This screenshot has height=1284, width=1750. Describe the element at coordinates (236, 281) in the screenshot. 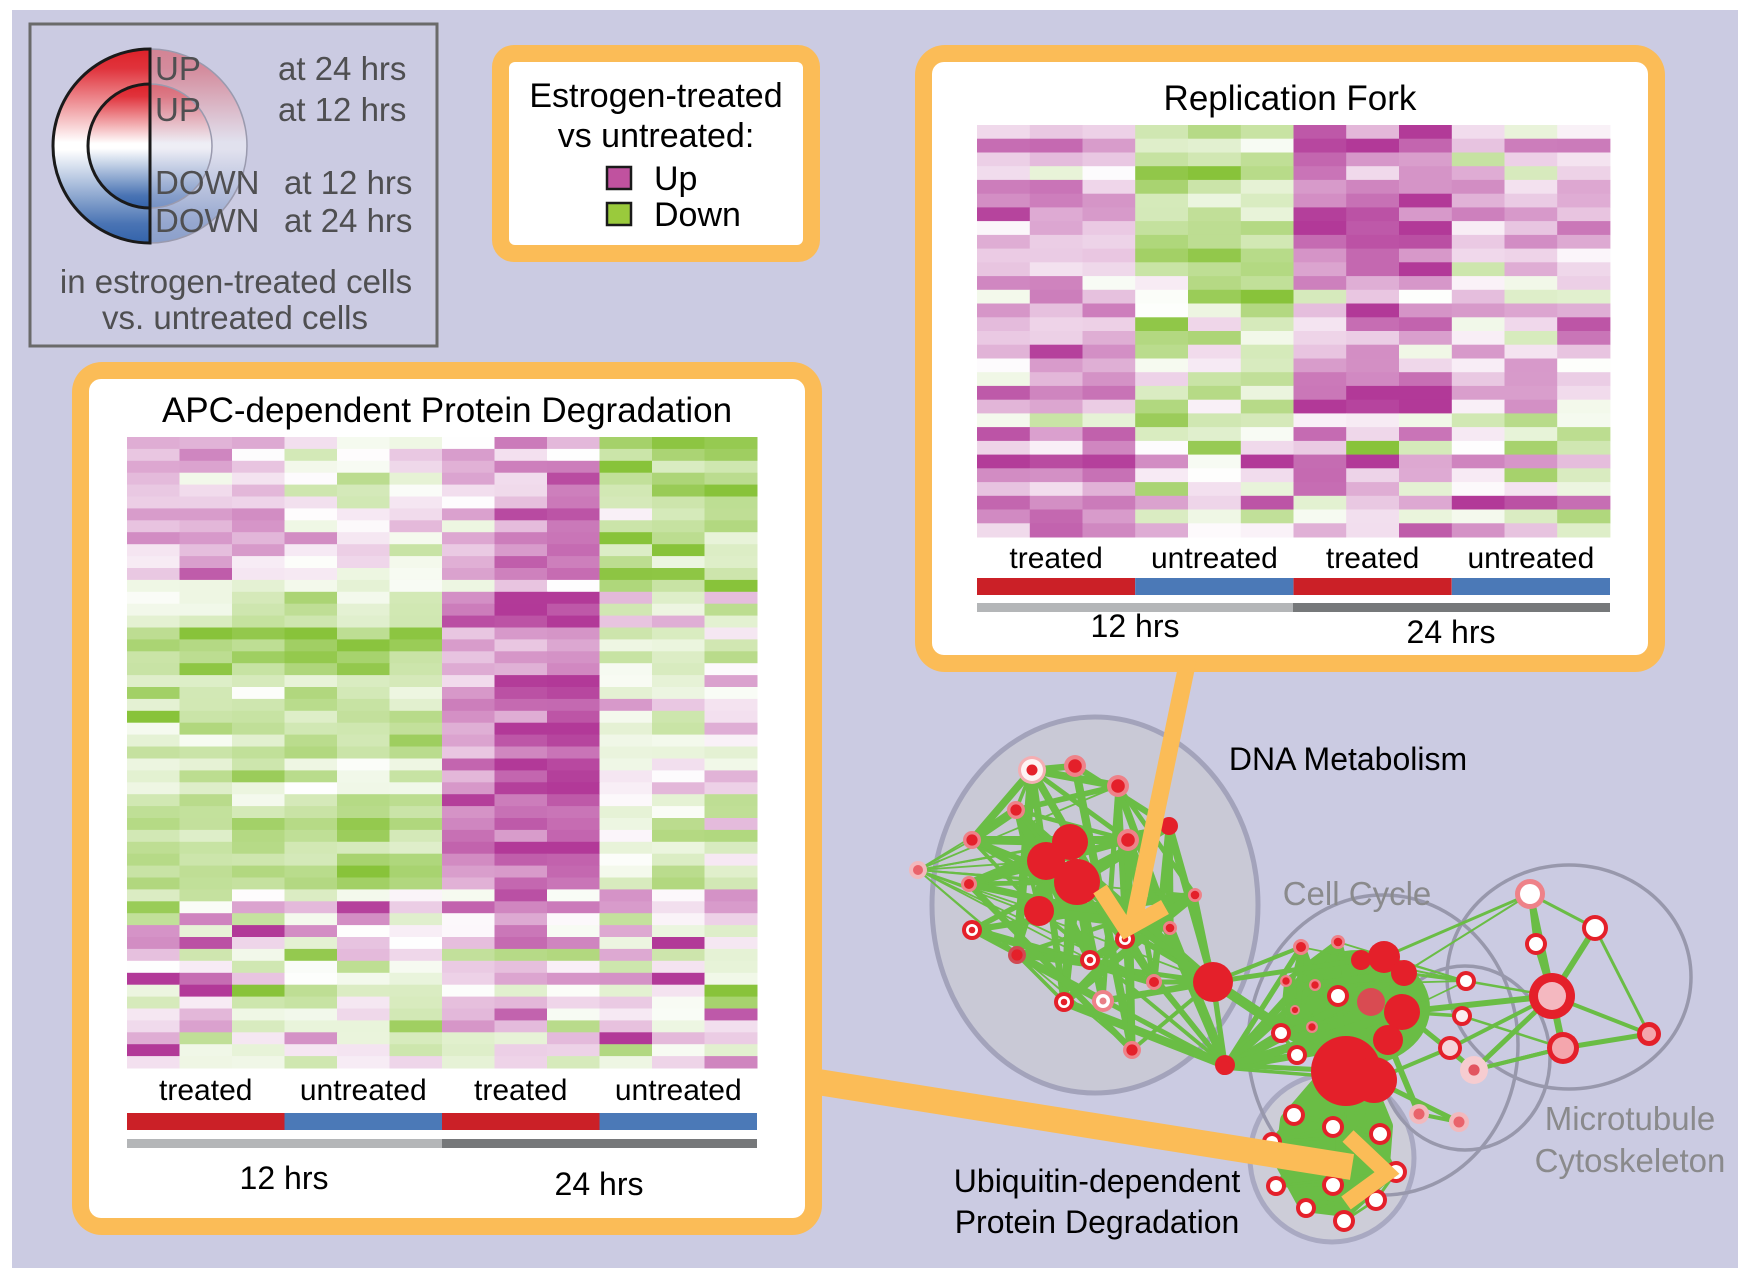

I see `svg-text: in estrogen-treated cells` at that location.